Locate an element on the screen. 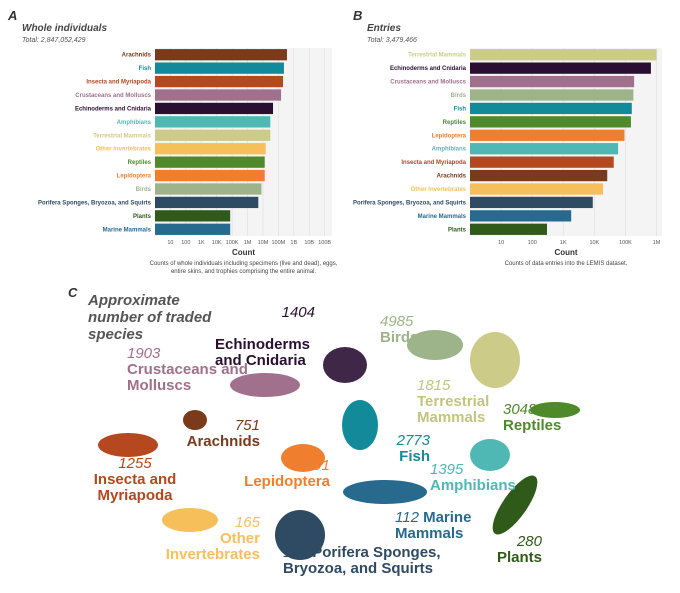 This screenshot has width=680, height=593. icon-lobster is located at coordinates (265, 385).